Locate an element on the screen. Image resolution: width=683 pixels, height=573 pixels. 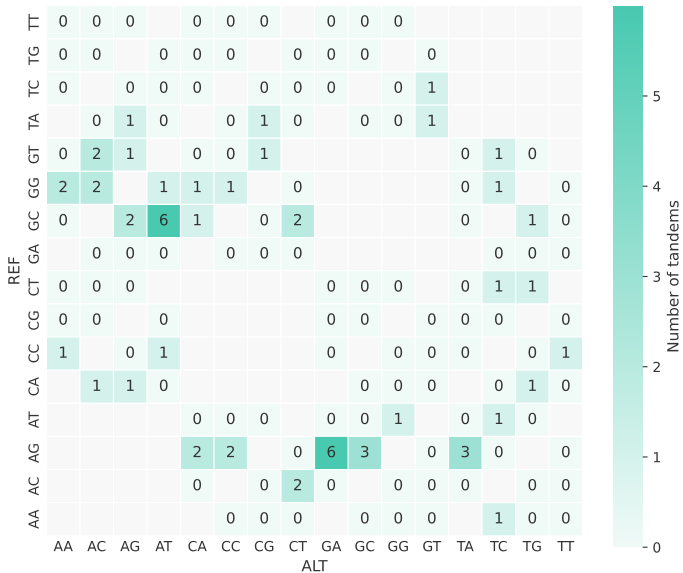
y-tick-label: TT is located at coordinates (33, 22).